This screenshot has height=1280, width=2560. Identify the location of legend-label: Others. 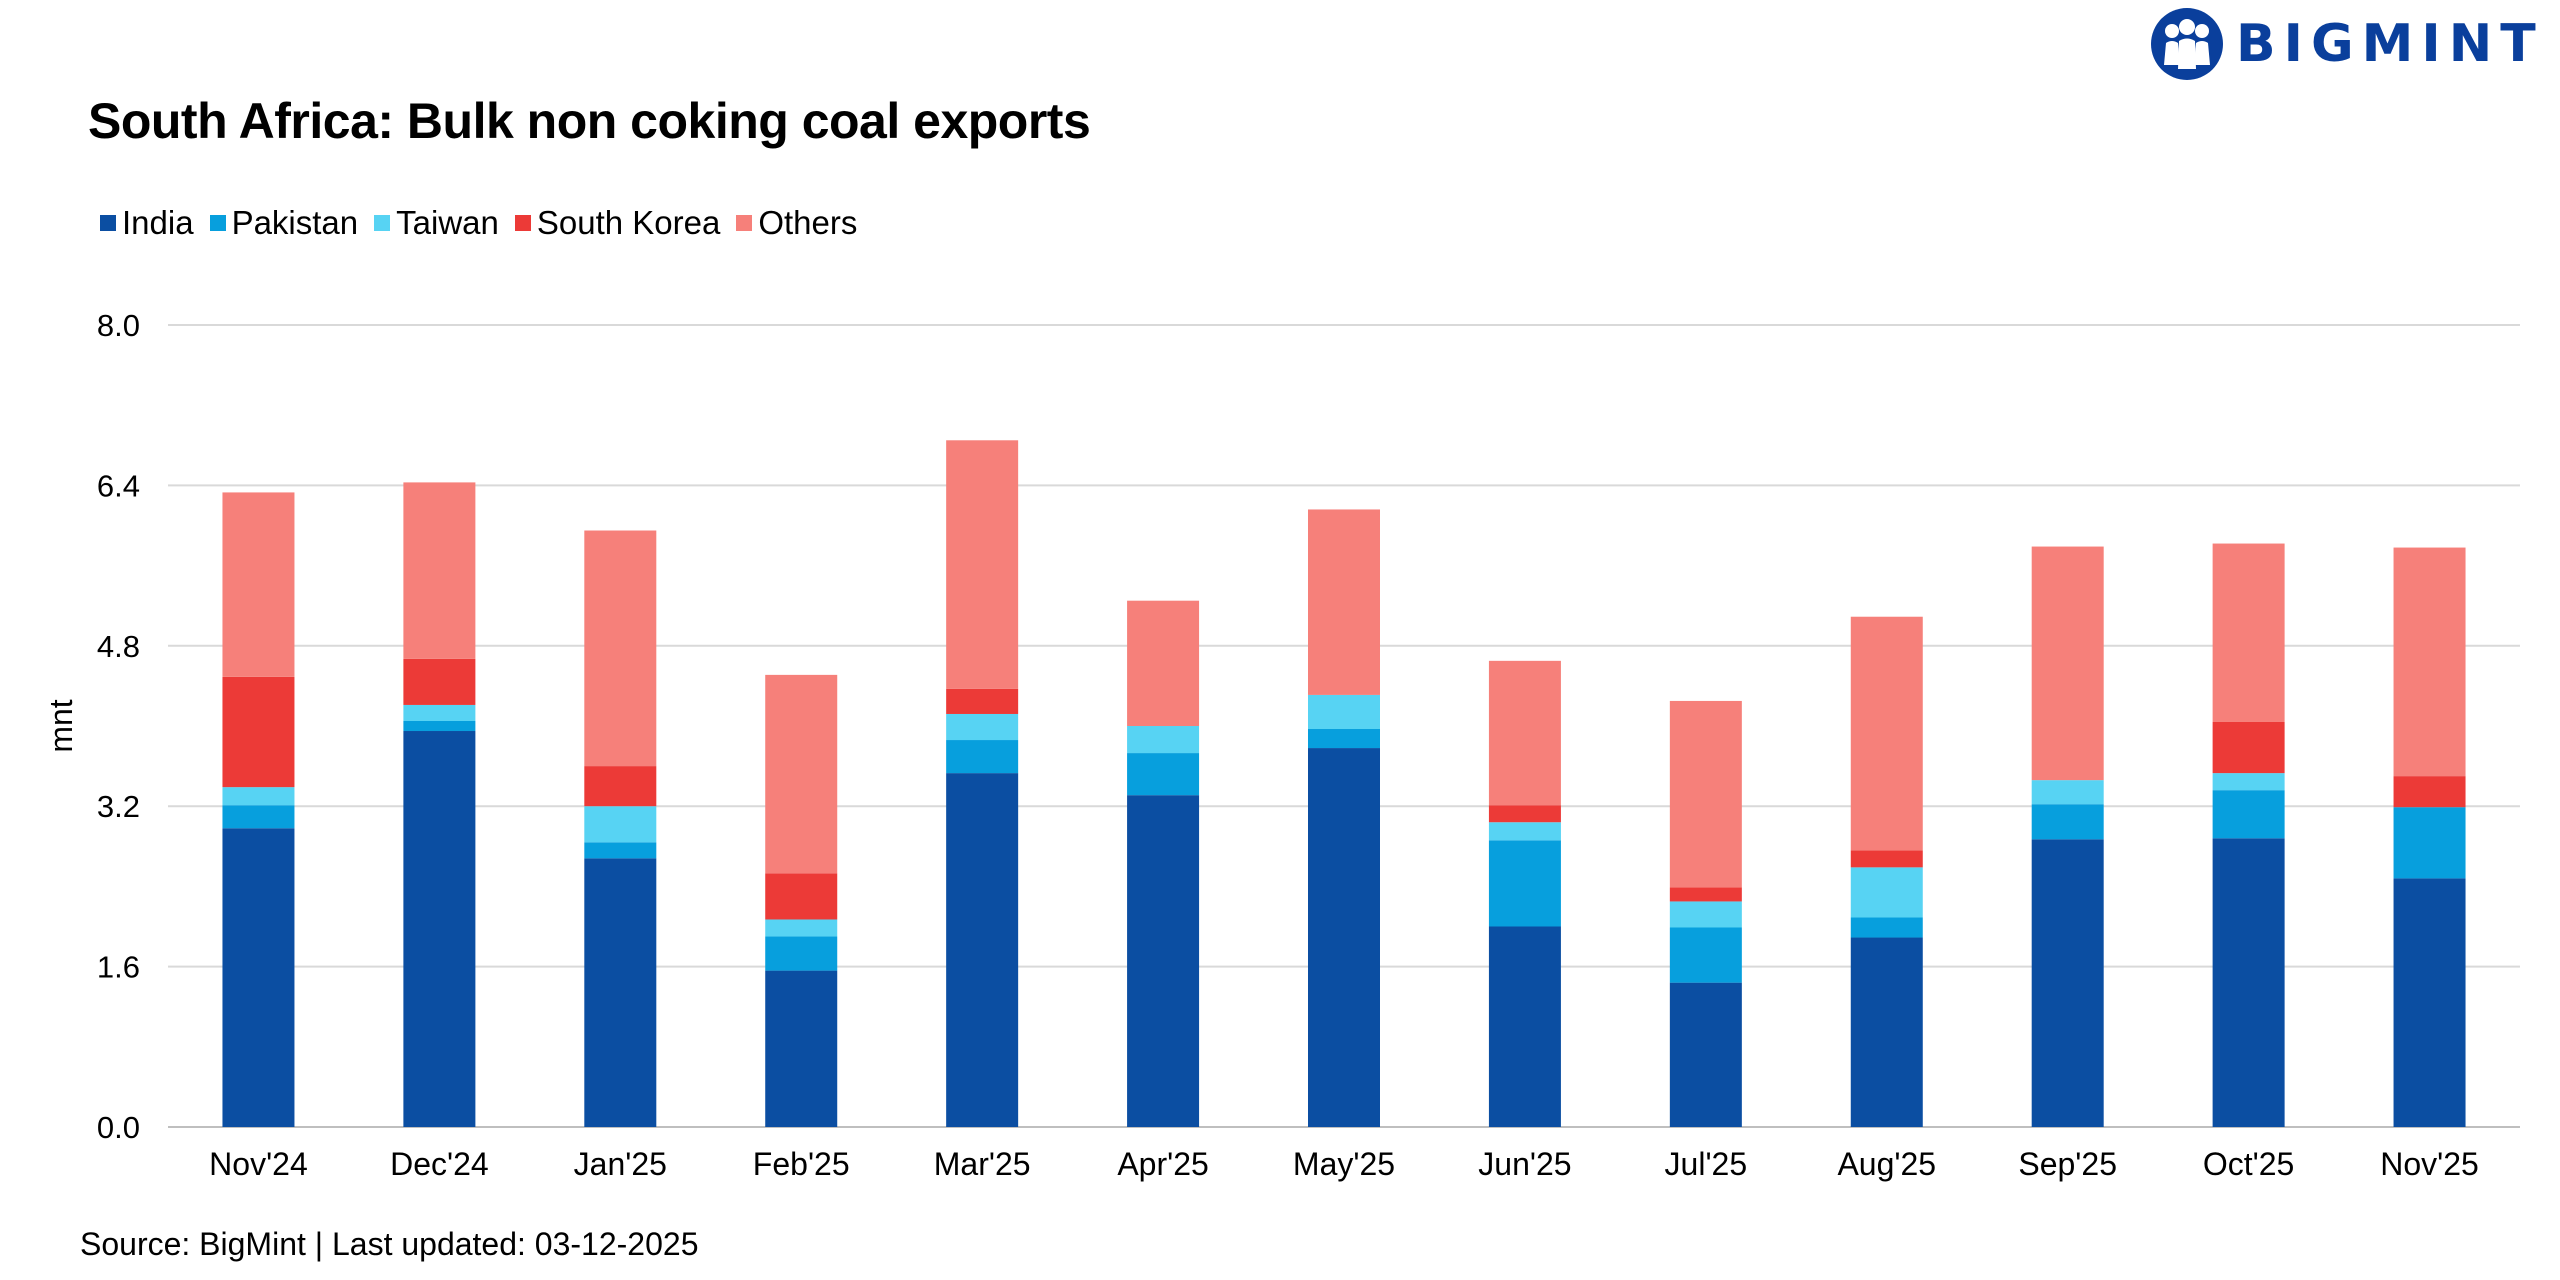
(808, 222).